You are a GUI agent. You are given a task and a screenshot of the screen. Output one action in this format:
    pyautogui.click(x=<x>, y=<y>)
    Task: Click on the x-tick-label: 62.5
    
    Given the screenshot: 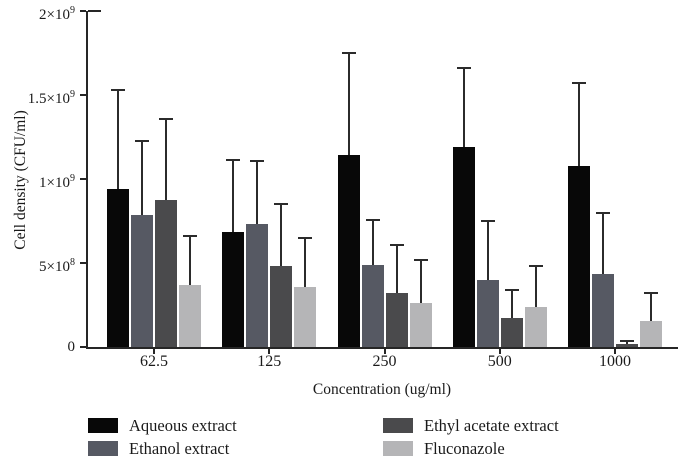 What is the action you would take?
    pyautogui.click(x=154, y=361)
    